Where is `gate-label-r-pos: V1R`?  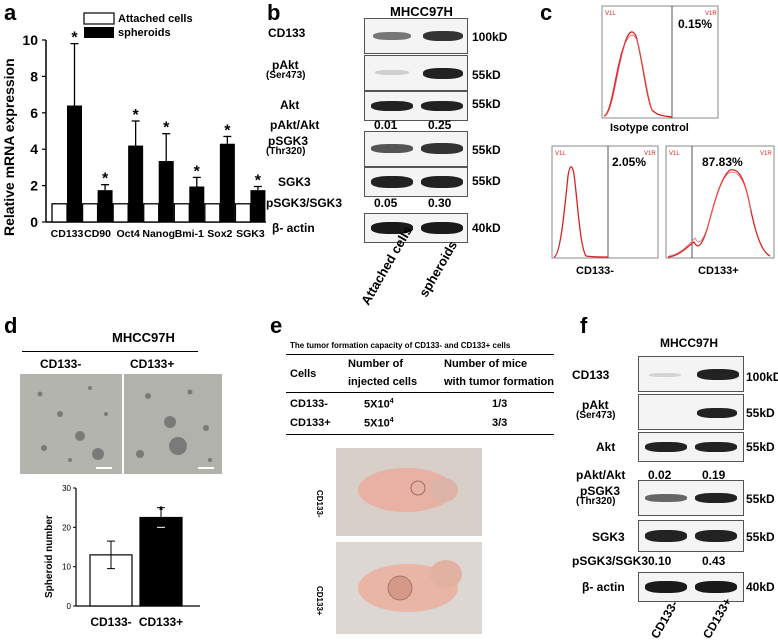 gate-label-r-pos: V1R is located at coordinates (766, 154).